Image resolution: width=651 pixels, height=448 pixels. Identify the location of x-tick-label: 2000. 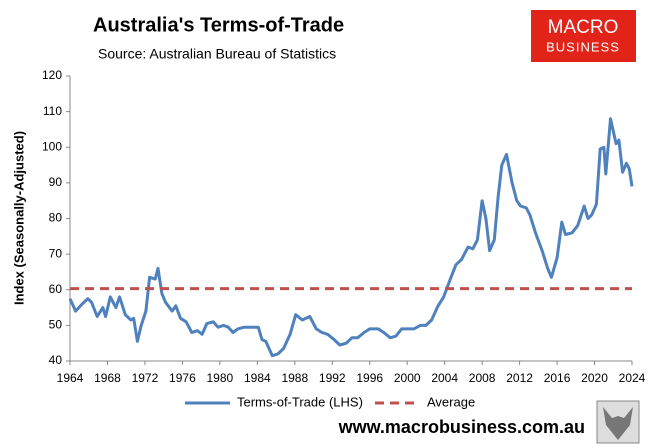
(407, 378).